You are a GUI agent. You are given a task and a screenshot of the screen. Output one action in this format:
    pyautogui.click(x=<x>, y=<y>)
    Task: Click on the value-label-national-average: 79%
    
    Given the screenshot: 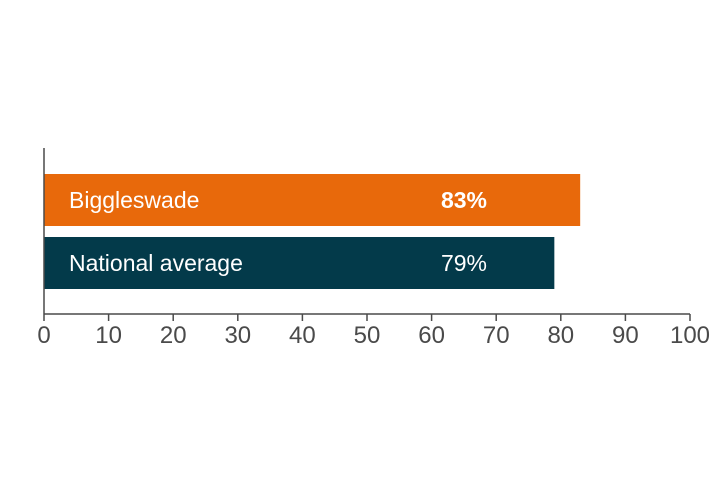 What is the action you would take?
    pyautogui.click(x=464, y=263)
    